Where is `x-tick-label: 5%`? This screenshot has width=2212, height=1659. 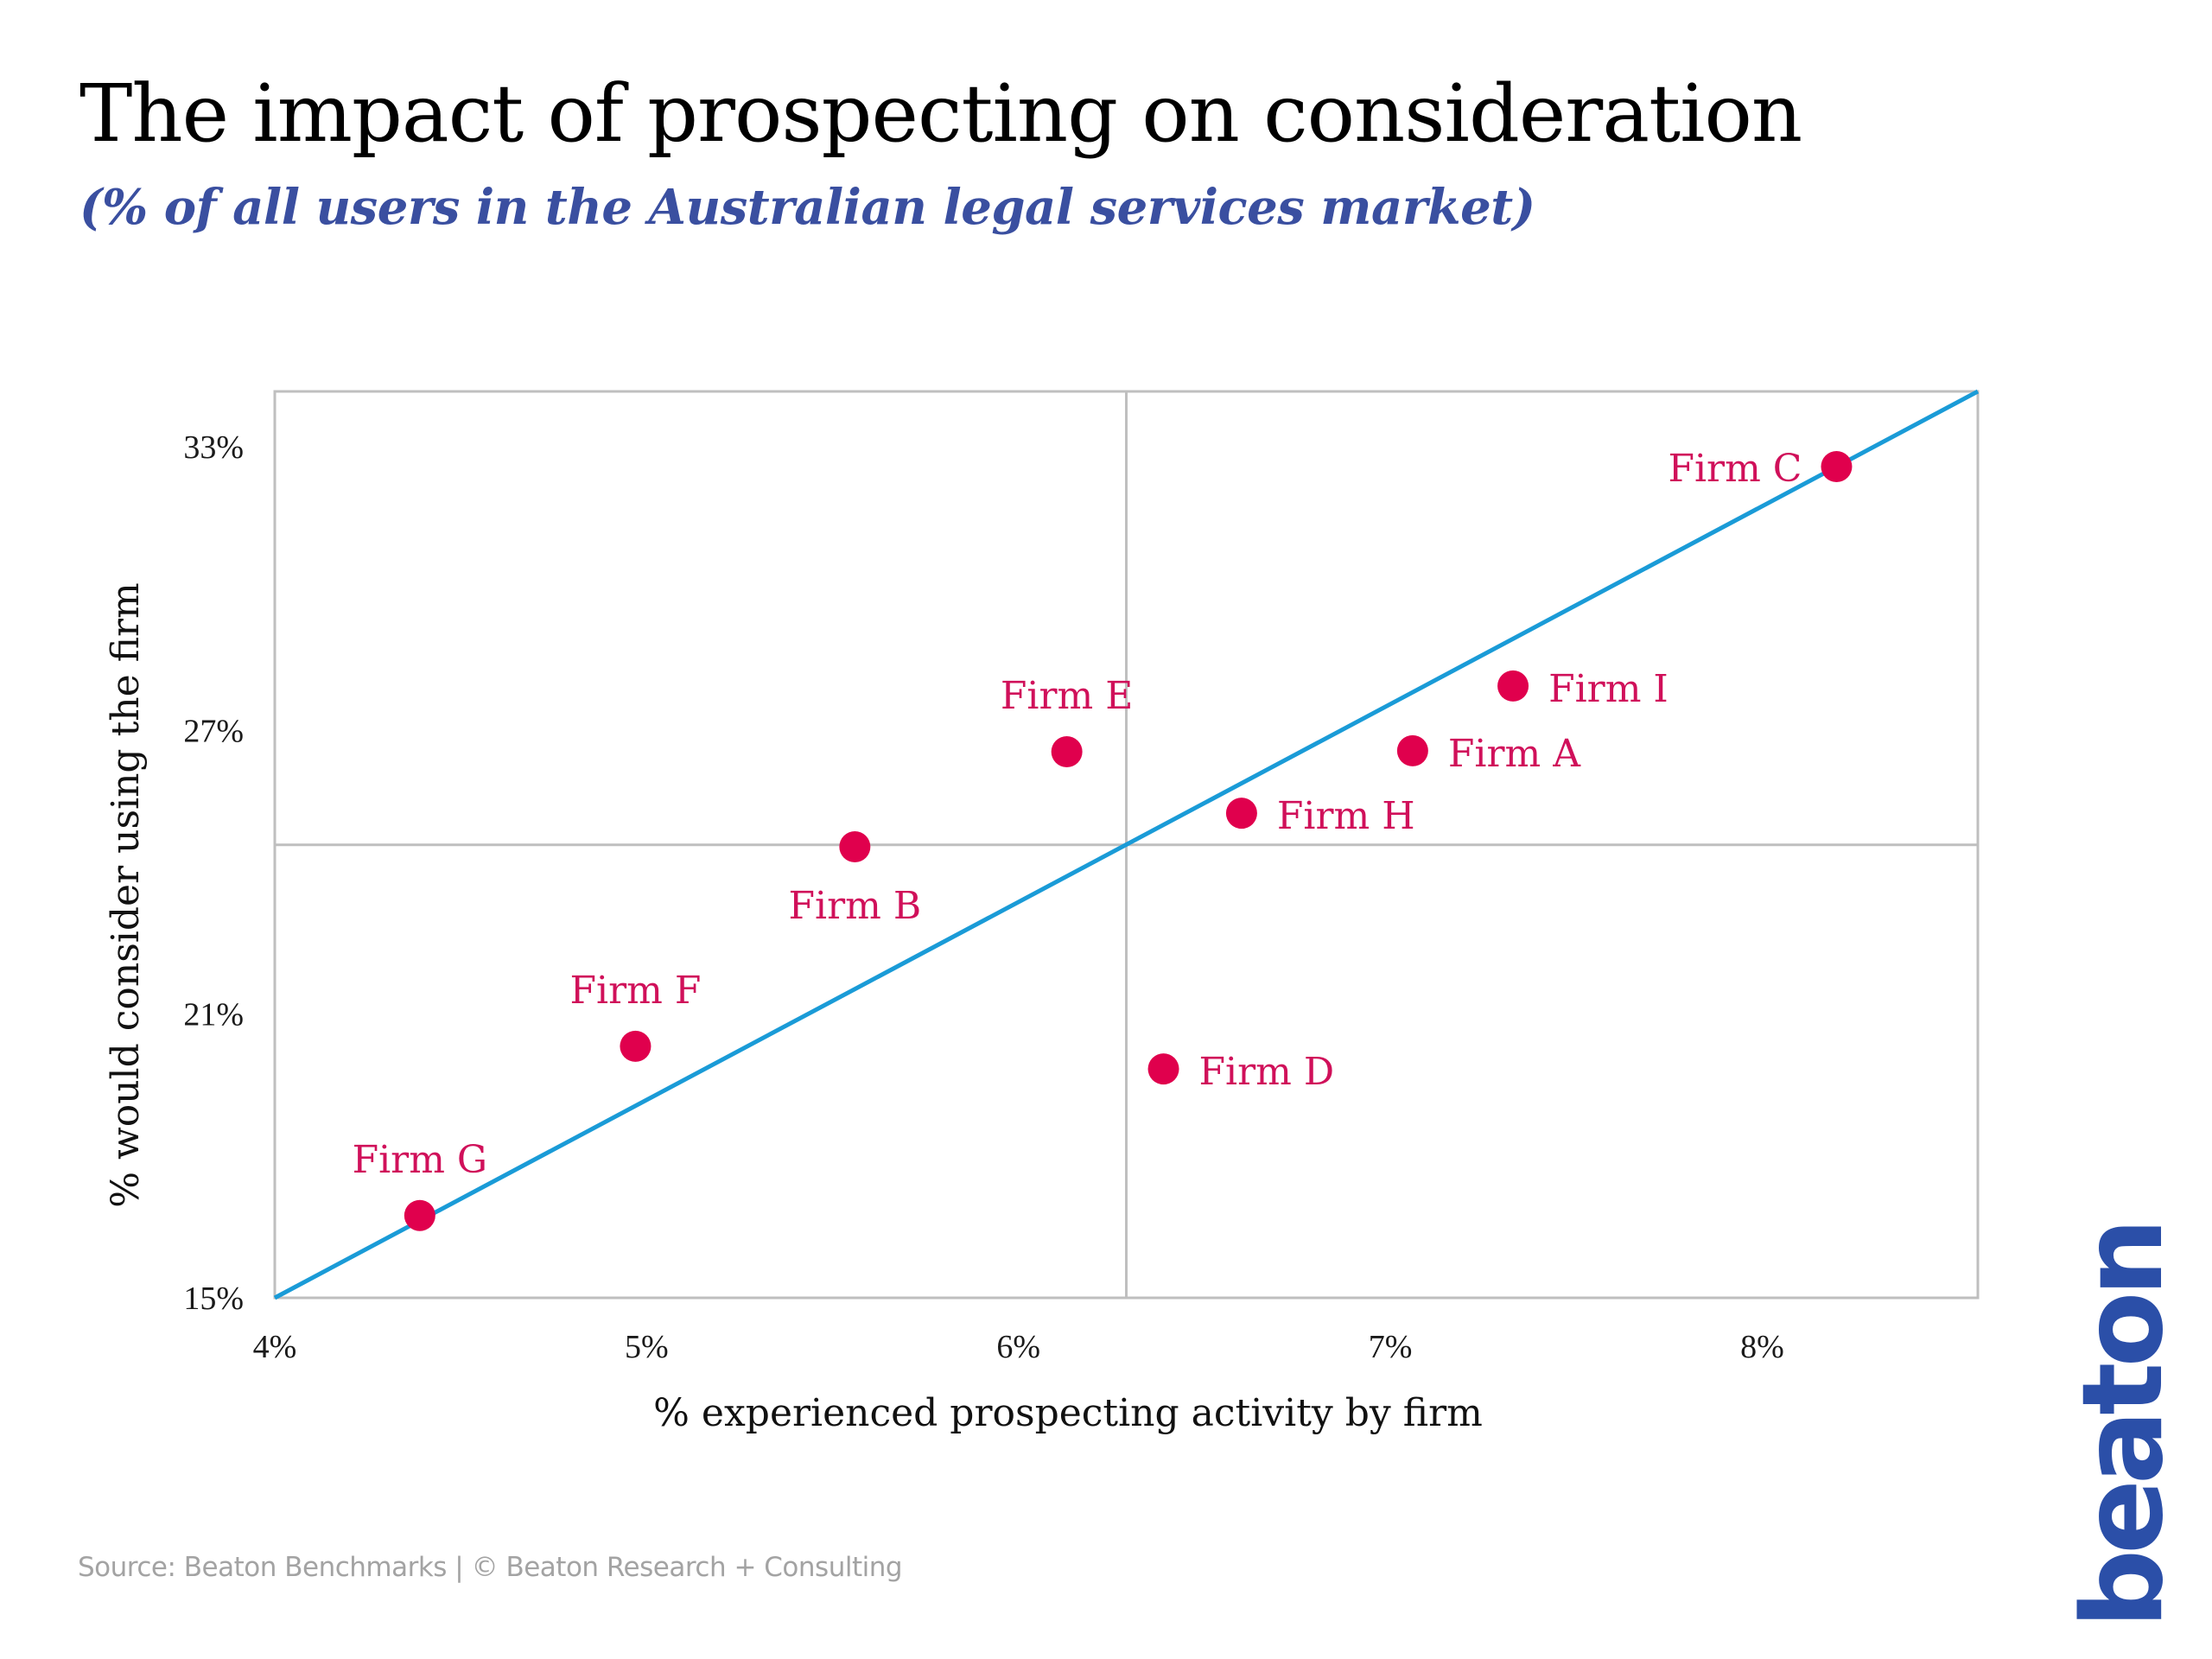
x-tick-label: 5% is located at coordinates (647, 1347).